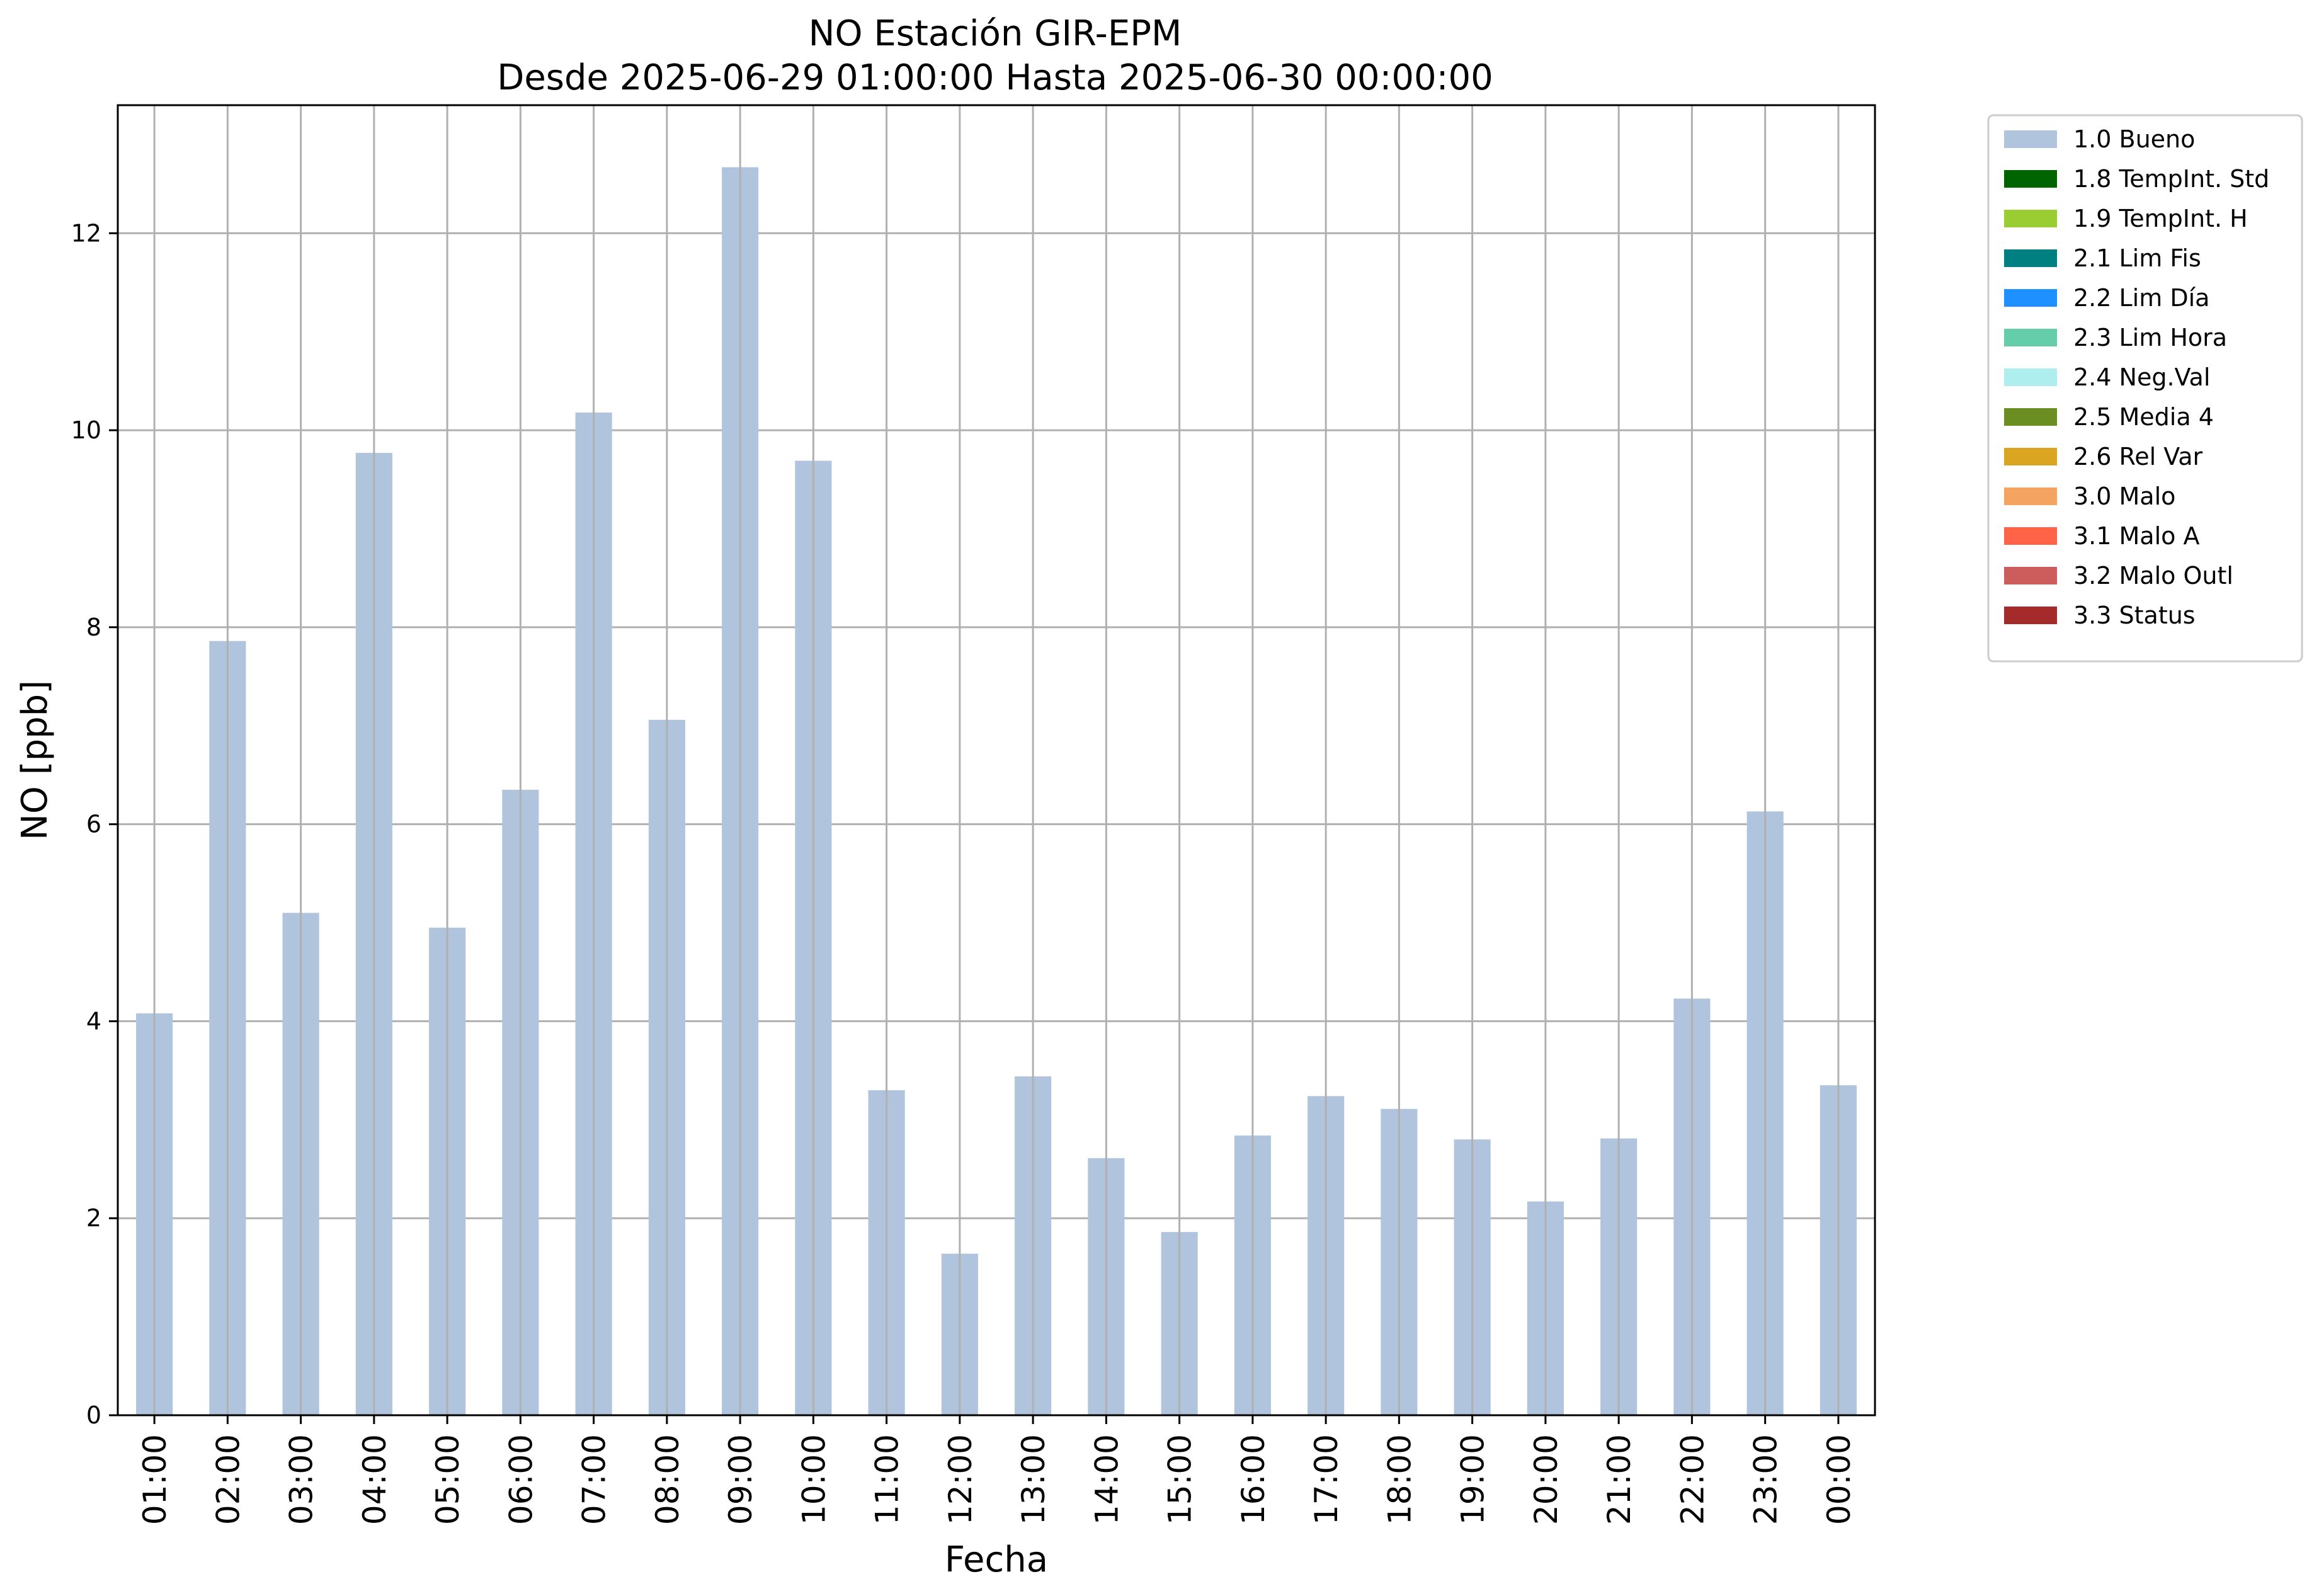  What do you see at coordinates (594, 1479) in the screenshot?
I see `x-tick-label: 07:00` at bounding box center [594, 1479].